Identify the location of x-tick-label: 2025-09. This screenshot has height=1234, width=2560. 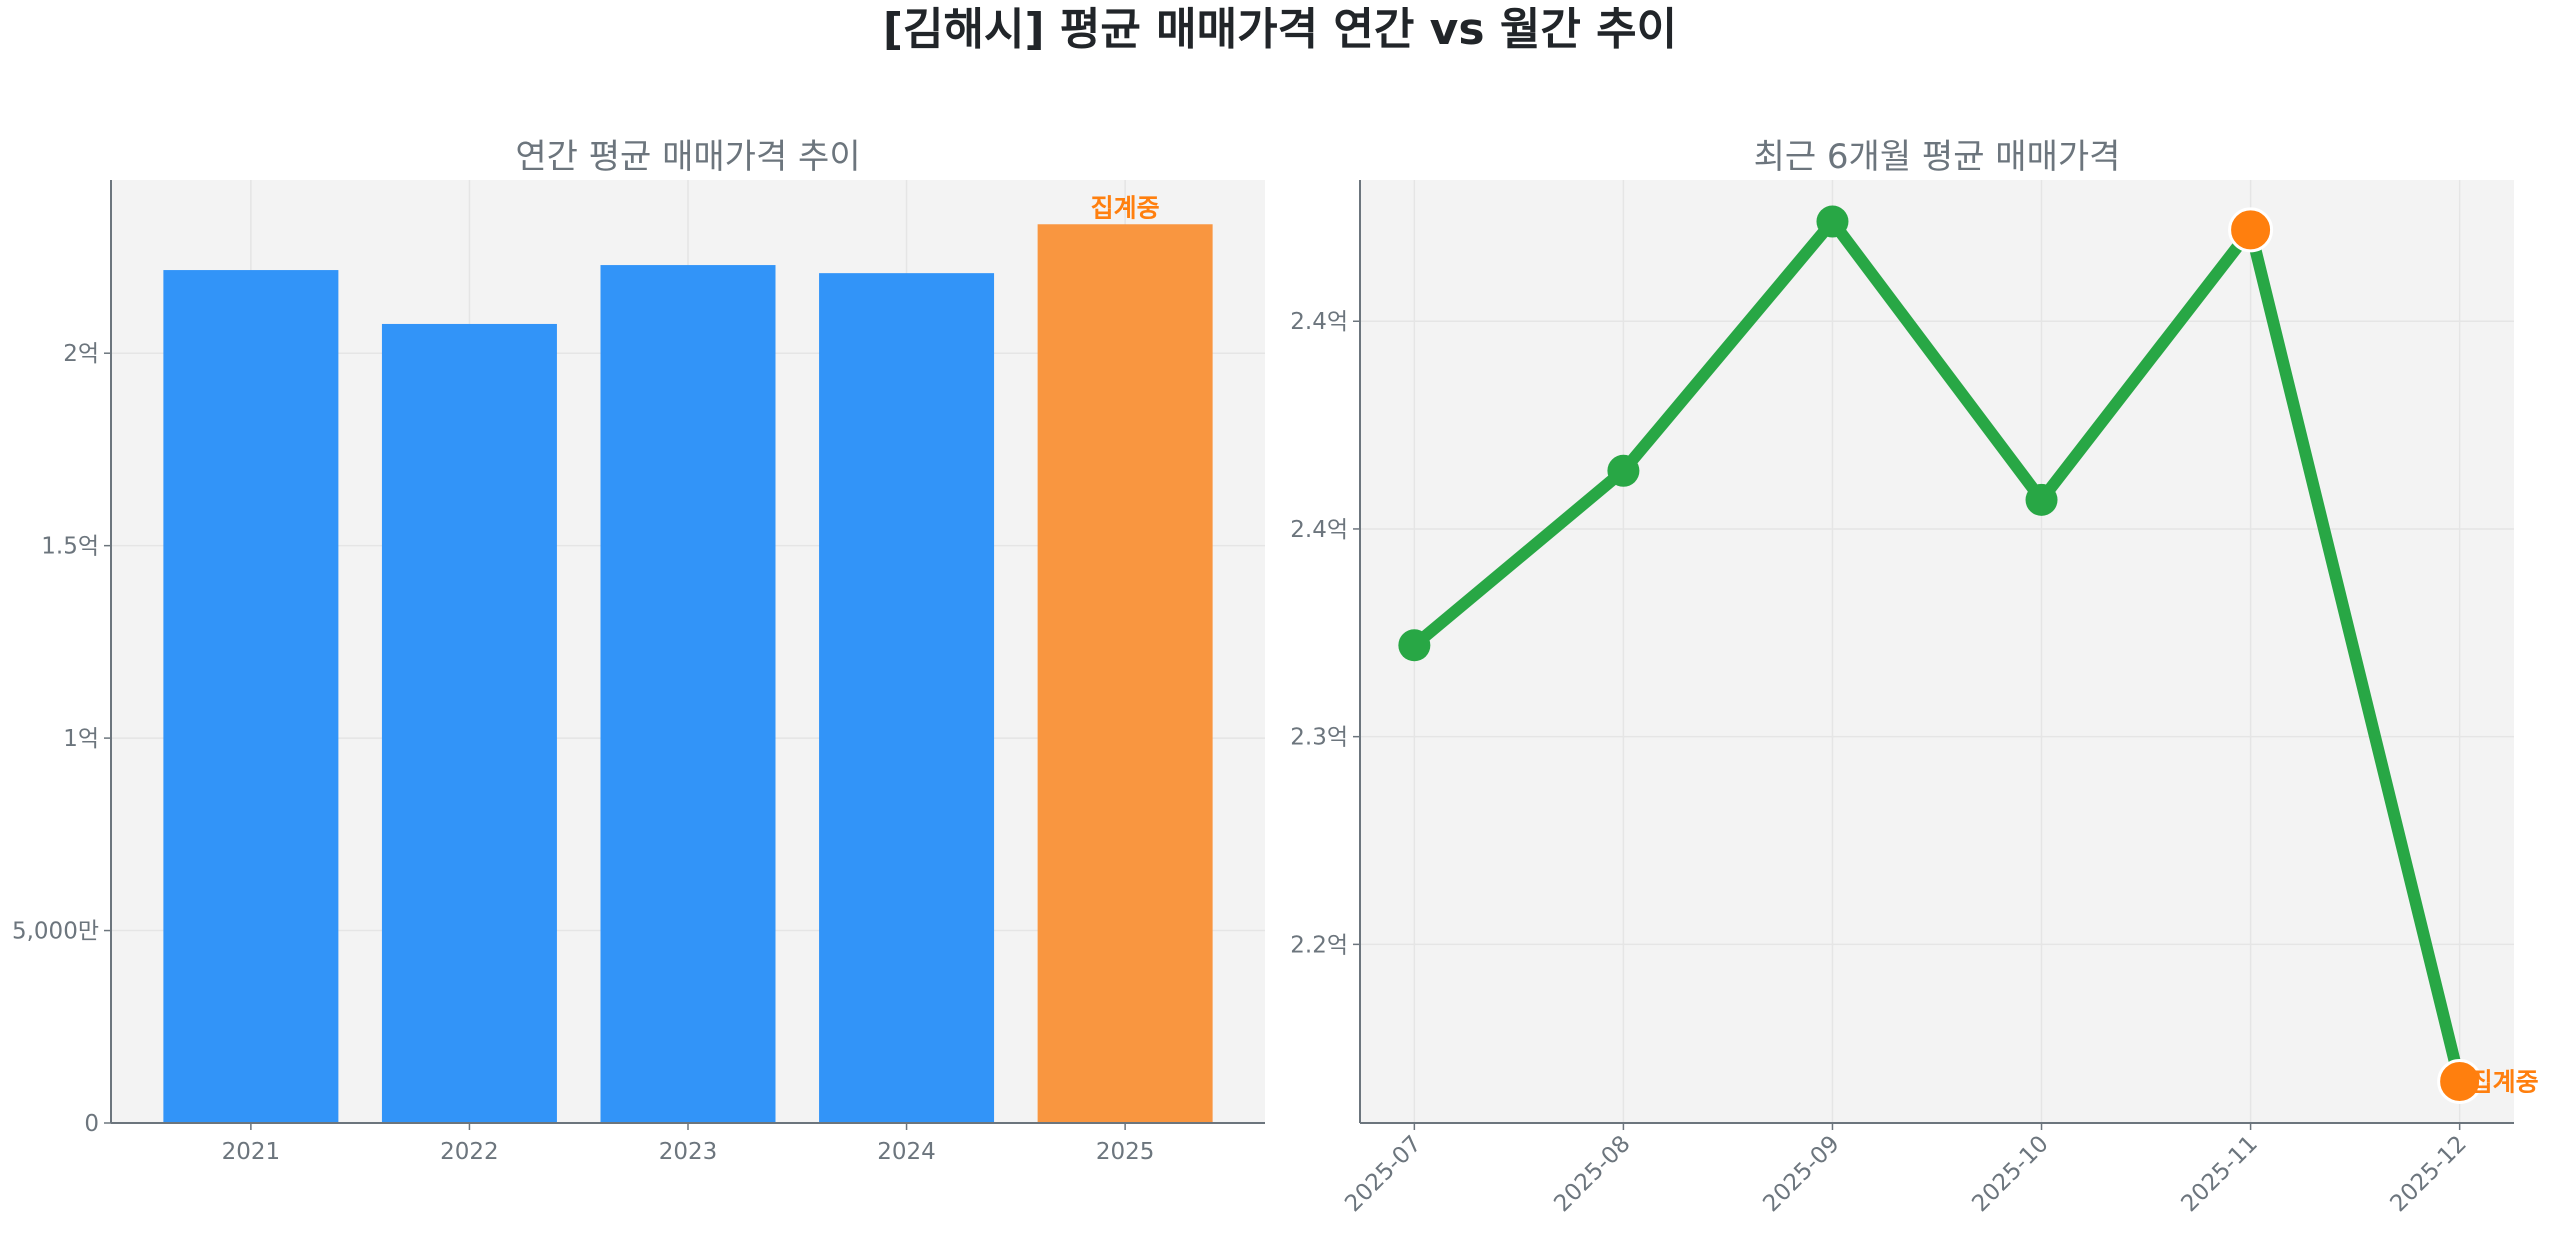
(1801, 1174).